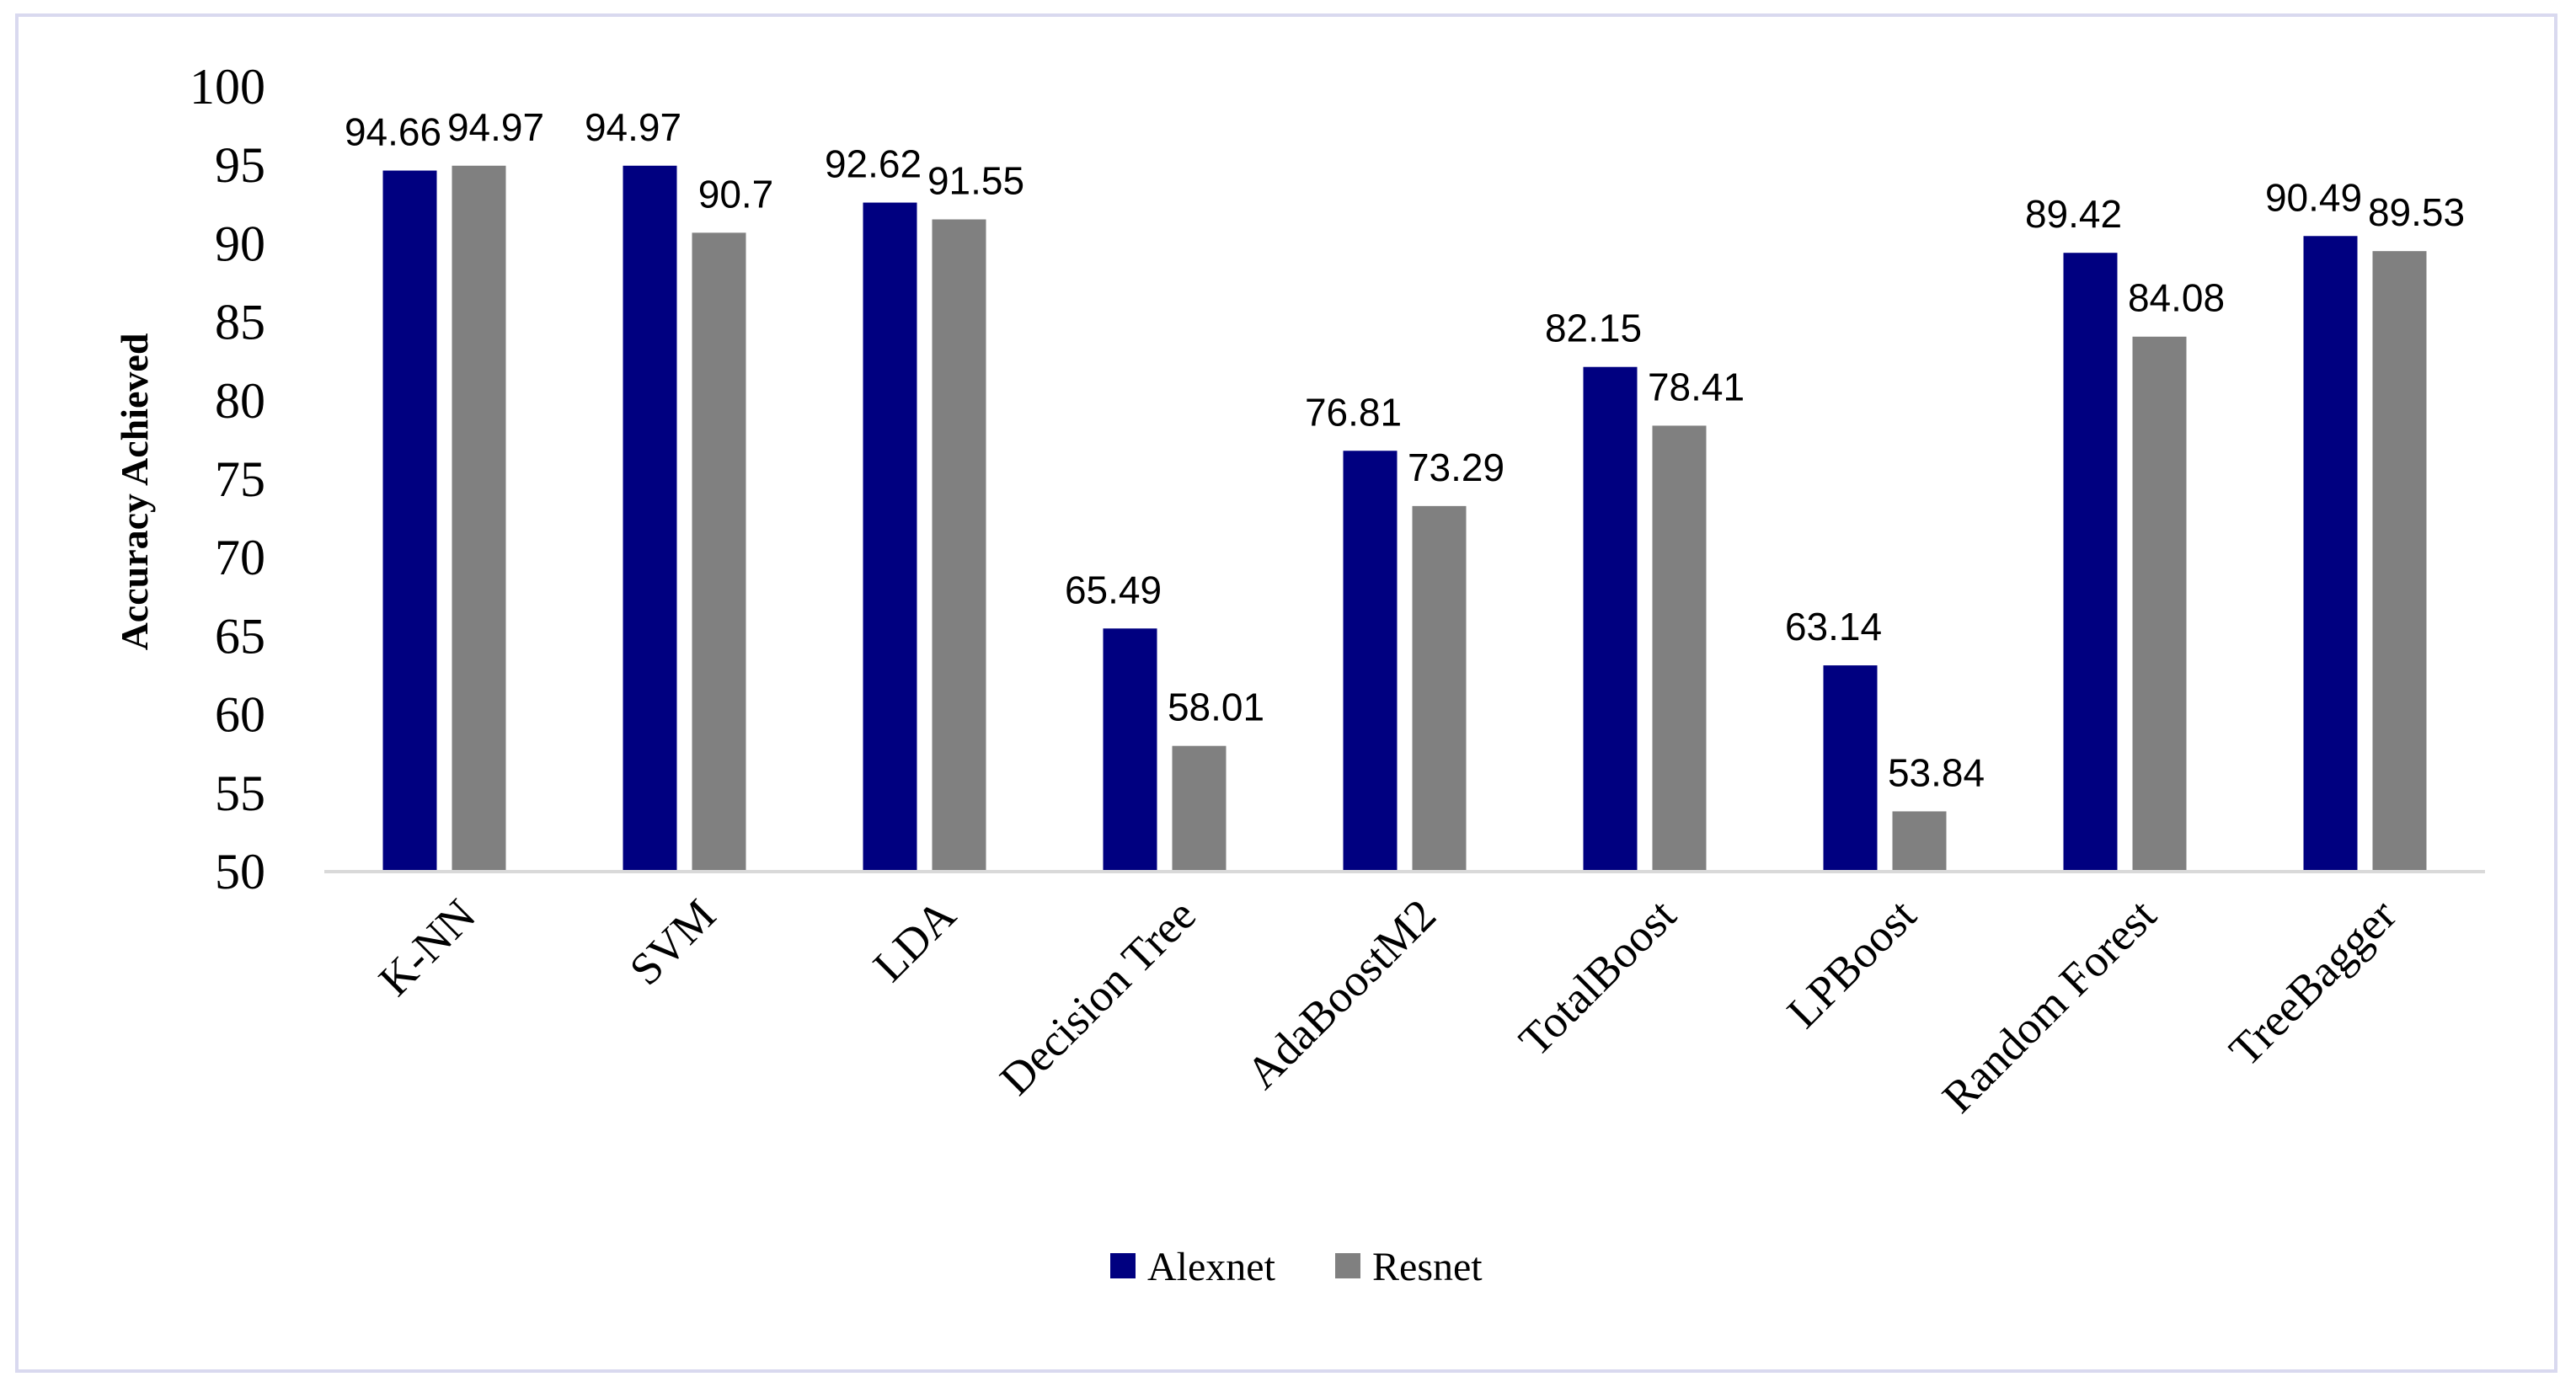 Image resolution: width=2576 pixels, height=1398 pixels. What do you see at coordinates (2313, 197) in the screenshot?
I see `data-label-alexnet: 90.49` at bounding box center [2313, 197].